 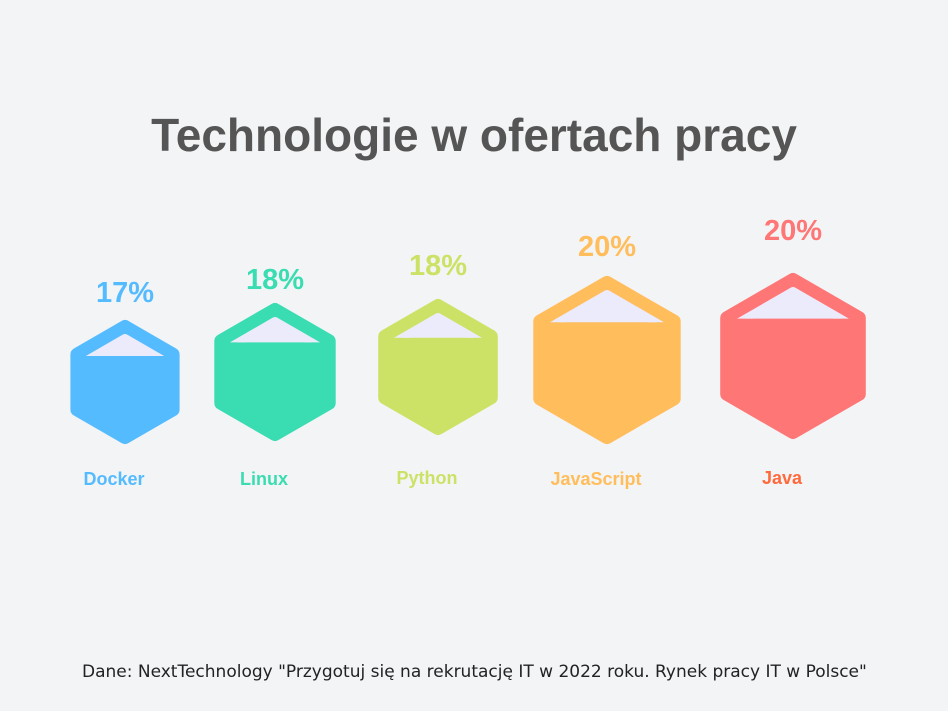 I want to click on category-label: Python, so click(x=427, y=478).